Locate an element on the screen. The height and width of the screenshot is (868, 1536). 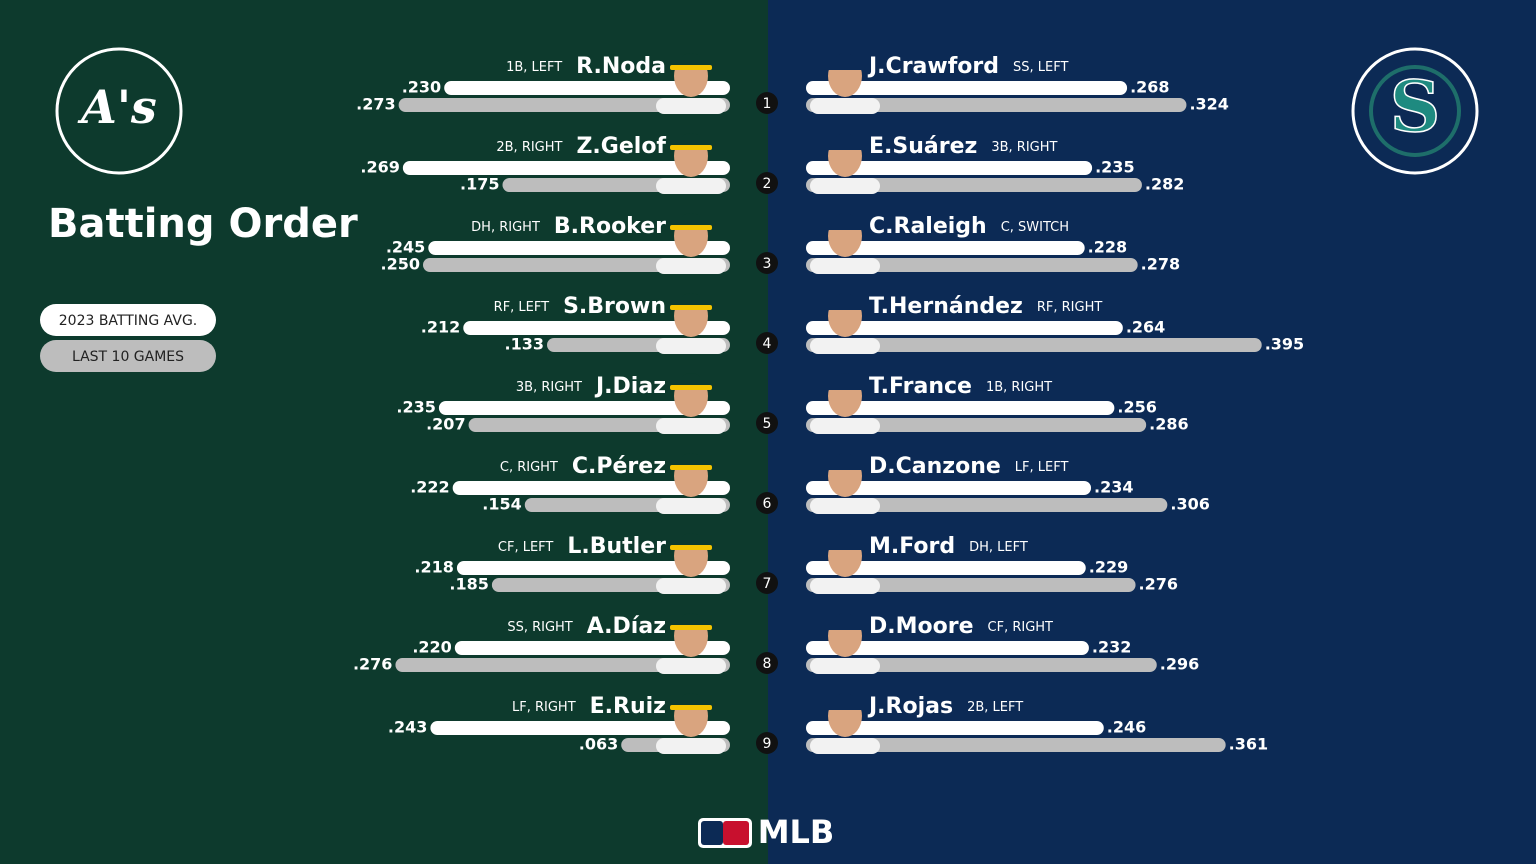
player-label: T.Hernández RF, RIGHT is located at coordinates (985, 306).